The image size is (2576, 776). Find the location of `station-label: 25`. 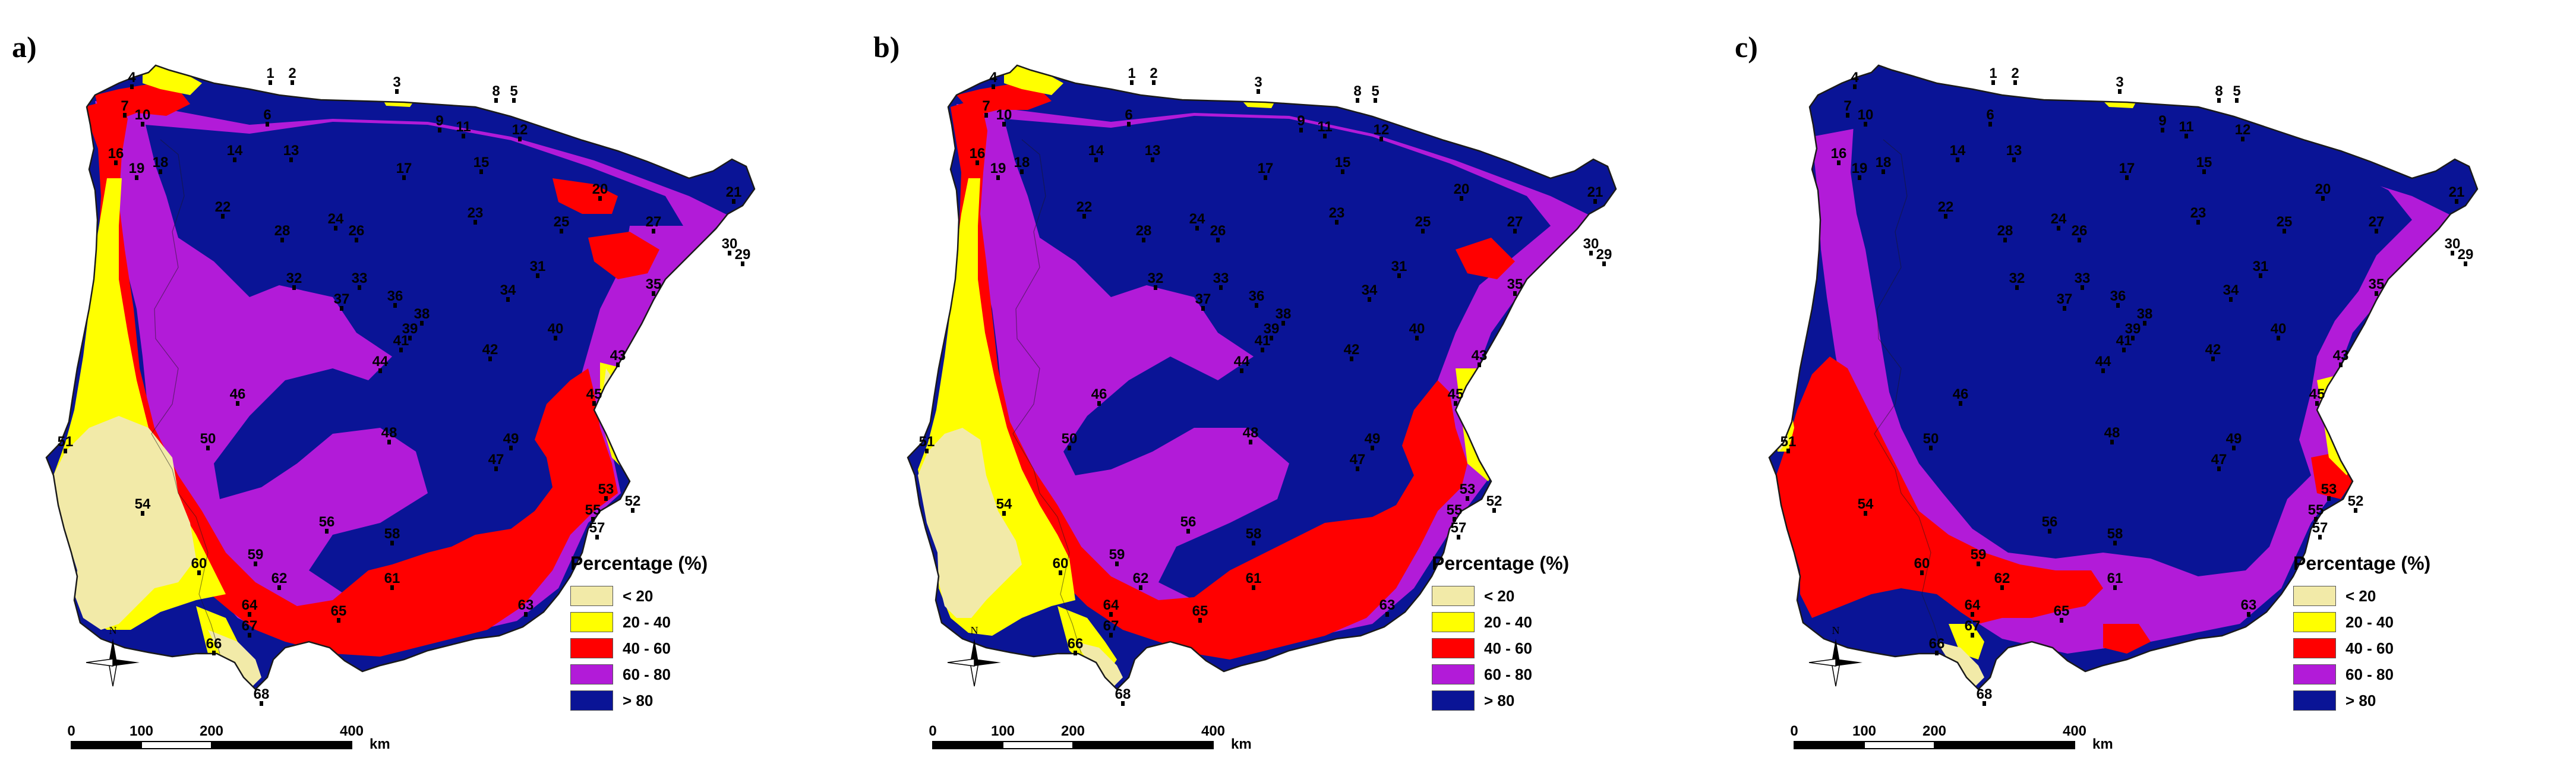

station-label: 25 is located at coordinates (562, 222).